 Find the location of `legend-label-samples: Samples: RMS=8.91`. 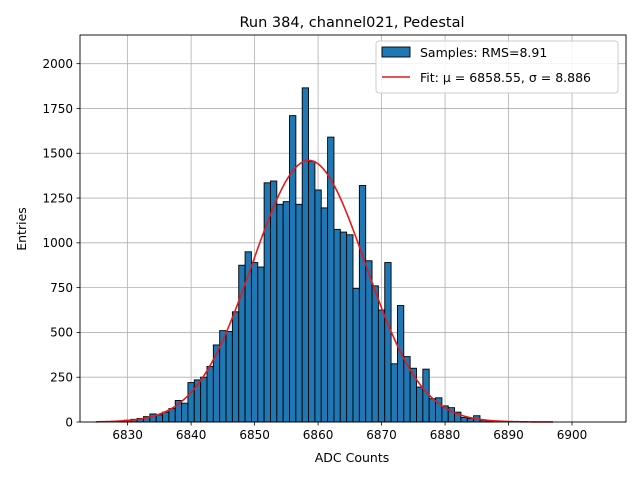

legend-label-samples: Samples: RMS=8.91 is located at coordinates (483, 52).